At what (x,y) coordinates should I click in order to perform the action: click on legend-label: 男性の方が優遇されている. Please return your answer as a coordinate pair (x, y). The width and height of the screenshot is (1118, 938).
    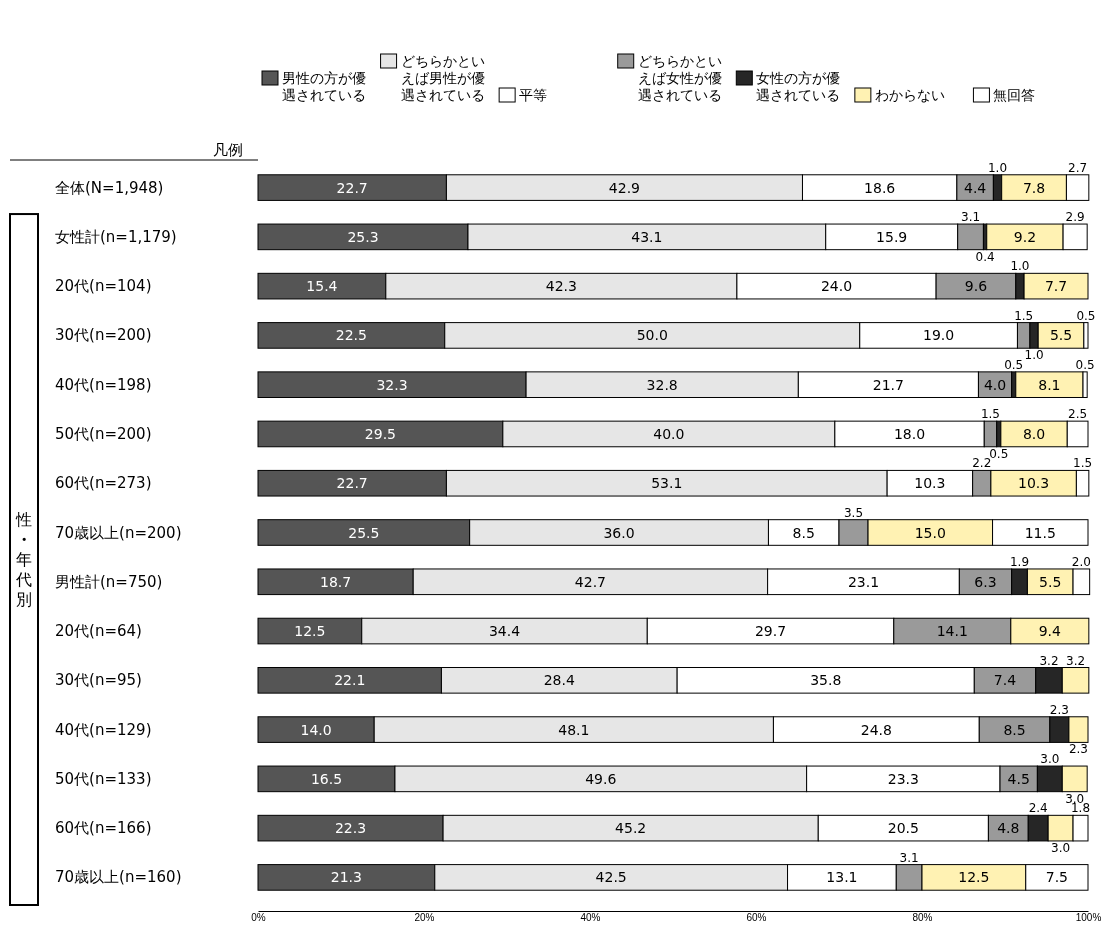
    Looking at the image, I should click on (324, 86).